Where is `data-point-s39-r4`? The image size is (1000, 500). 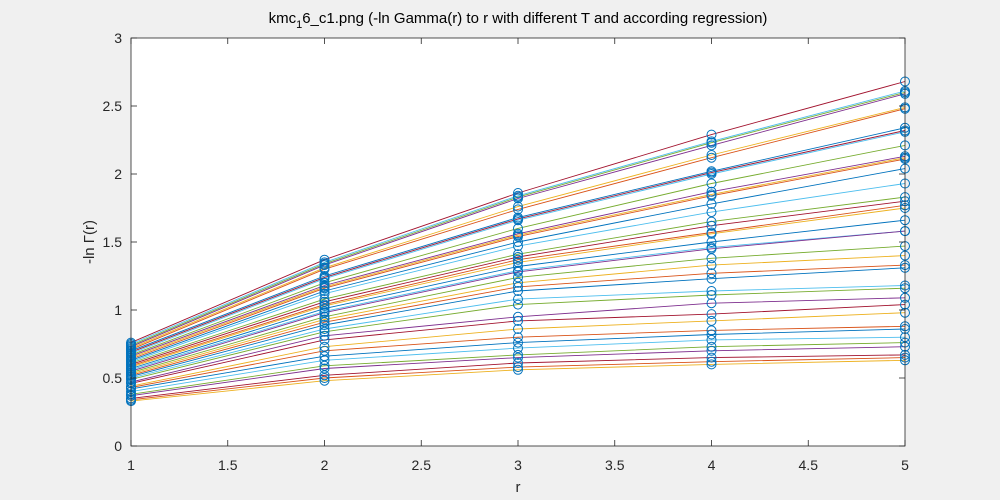
data-point-s39-r4 is located at coordinates (711, 364).